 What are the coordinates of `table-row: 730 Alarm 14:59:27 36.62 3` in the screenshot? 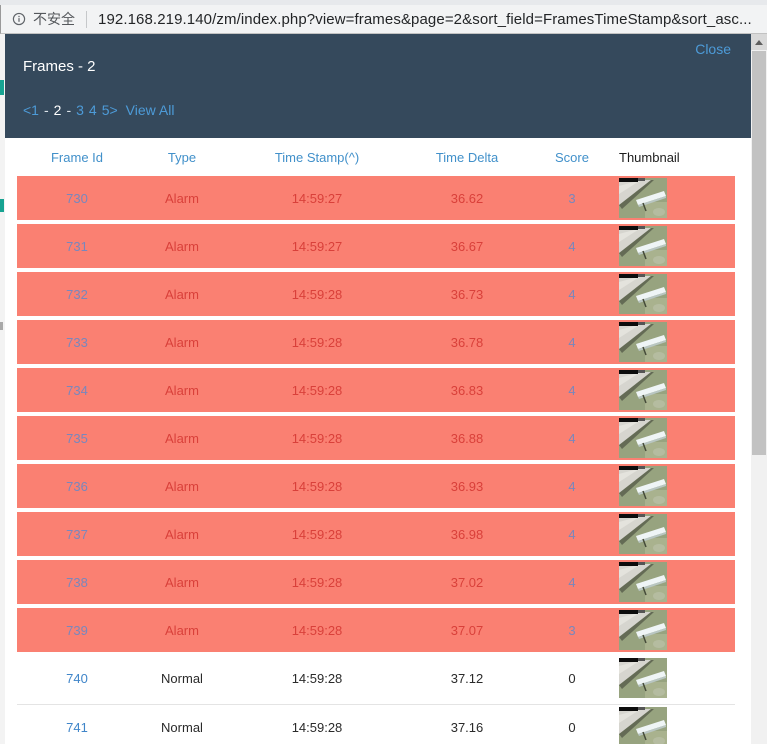 It's located at (376, 198).